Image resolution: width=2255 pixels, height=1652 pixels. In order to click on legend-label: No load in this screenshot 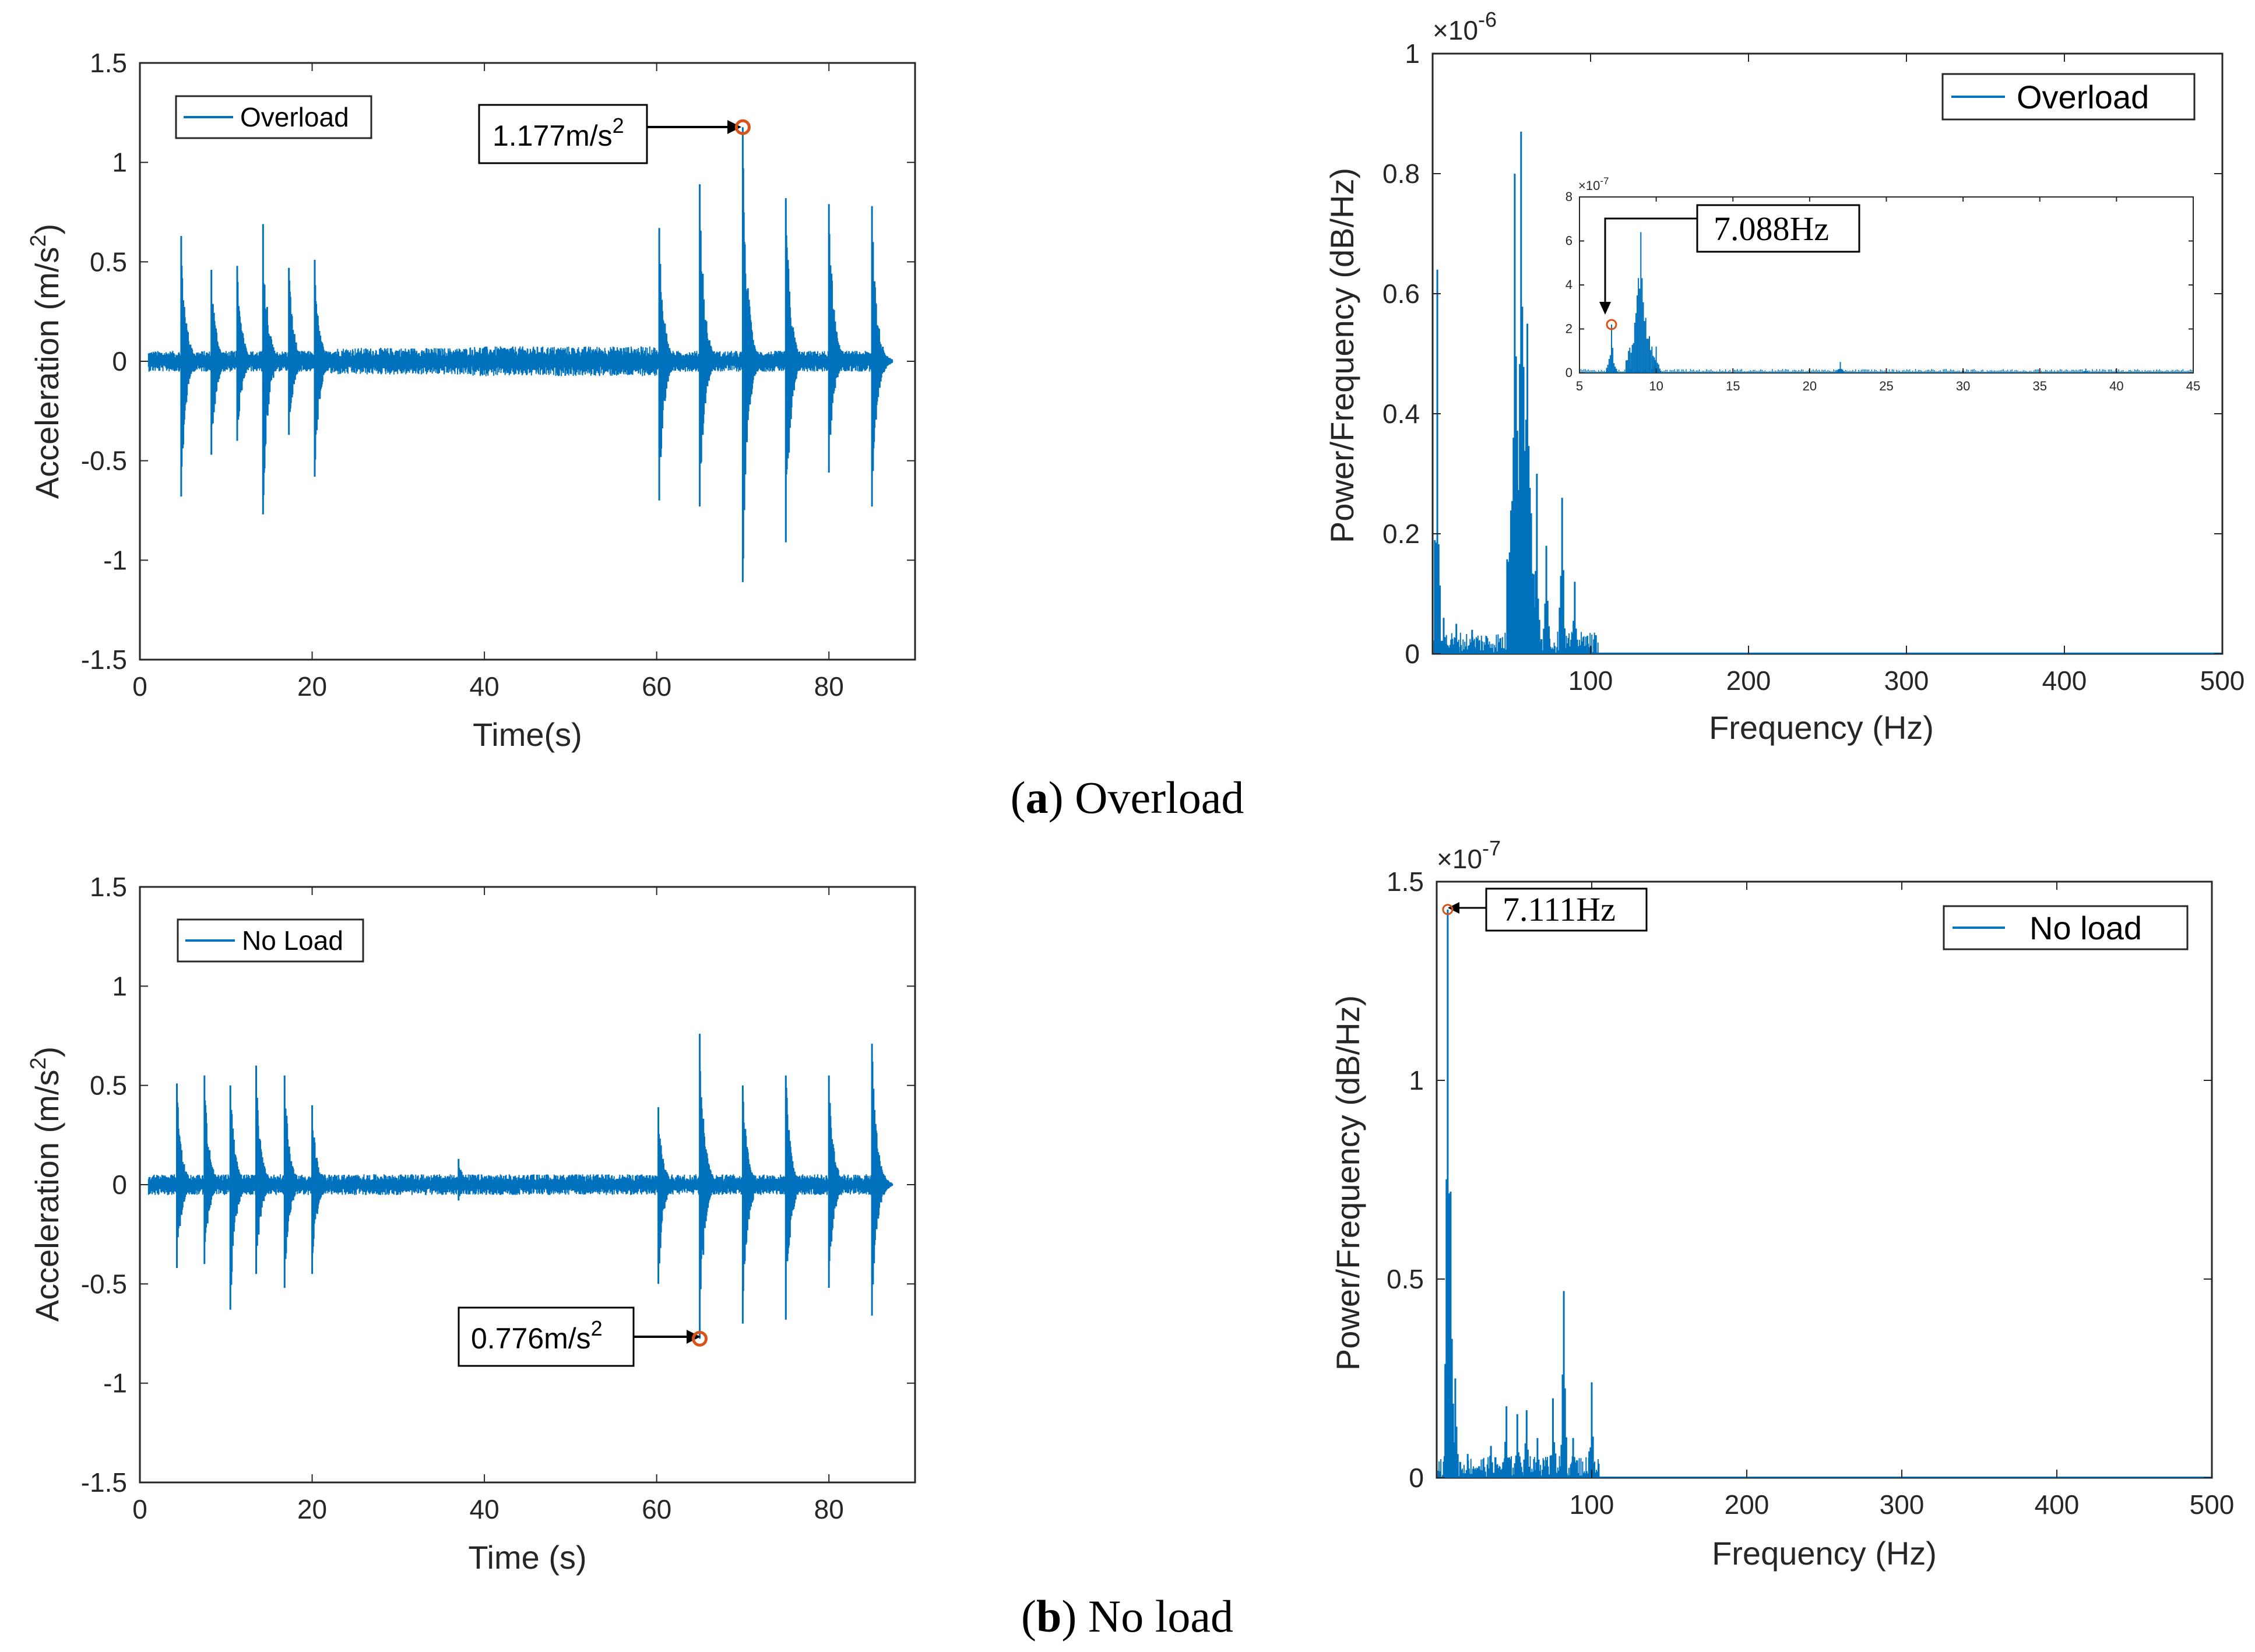, I will do `click(2085, 928)`.